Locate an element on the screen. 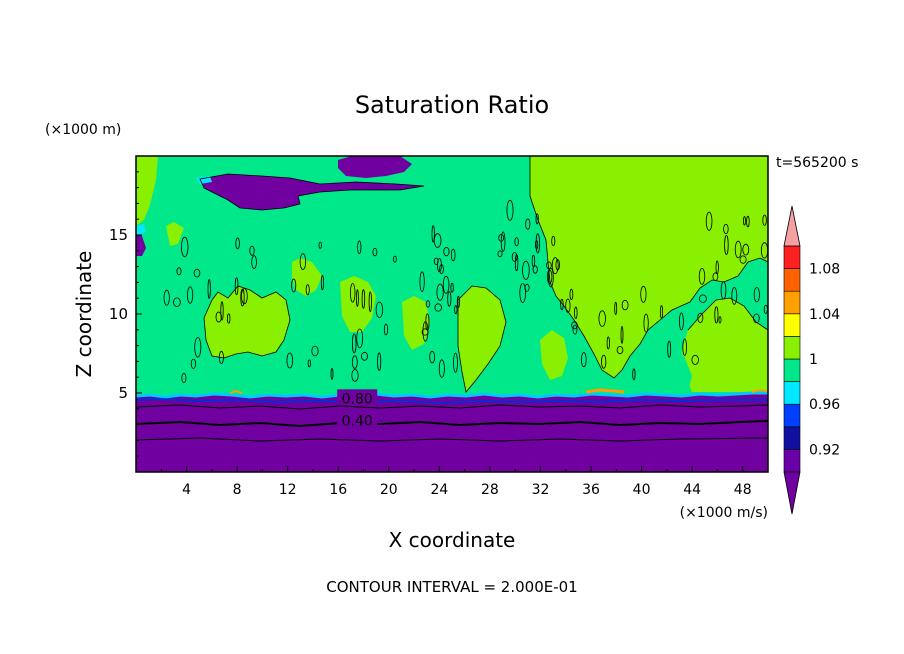  contour-label: 0.40 is located at coordinates (357, 421).